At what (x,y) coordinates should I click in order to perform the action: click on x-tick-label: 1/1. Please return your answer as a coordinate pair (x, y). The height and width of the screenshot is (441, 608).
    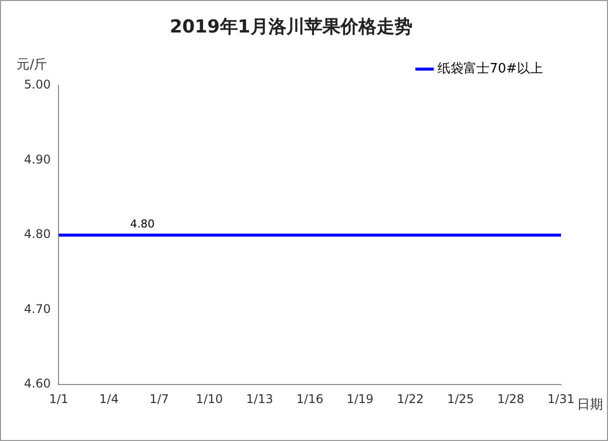
    Looking at the image, I should click on (58, 399).